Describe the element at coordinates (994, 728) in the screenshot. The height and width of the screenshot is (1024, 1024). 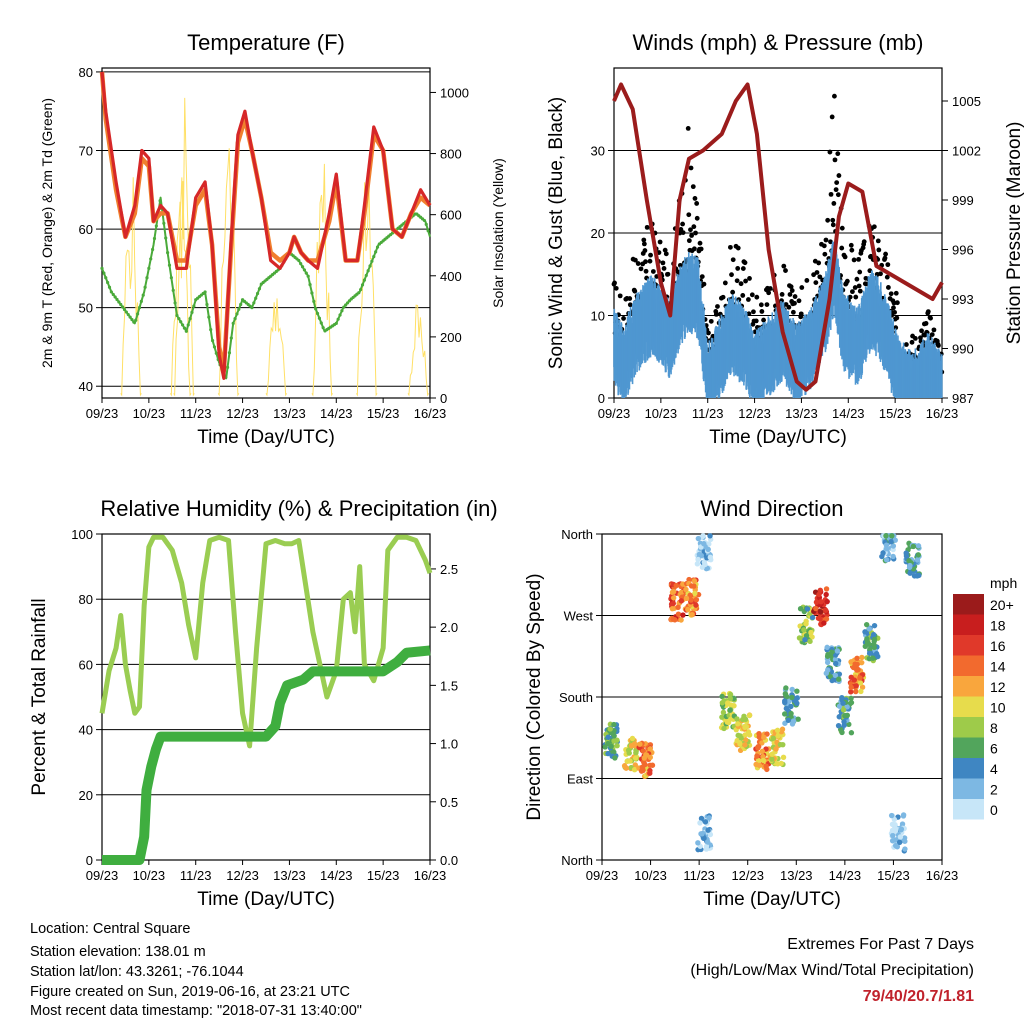
I see `legend-label: 8` at that location.